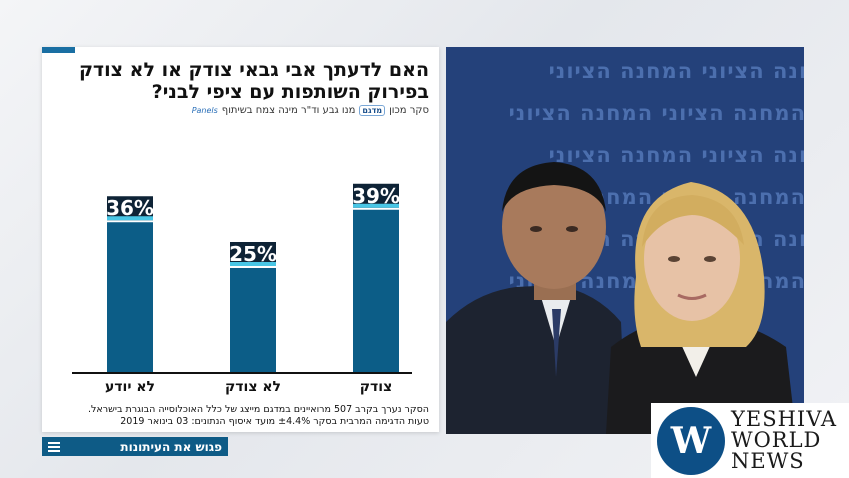  Describe the element at coordinates (204, 110) in the screenshot. I see `panels-logo: Panels` at that location.